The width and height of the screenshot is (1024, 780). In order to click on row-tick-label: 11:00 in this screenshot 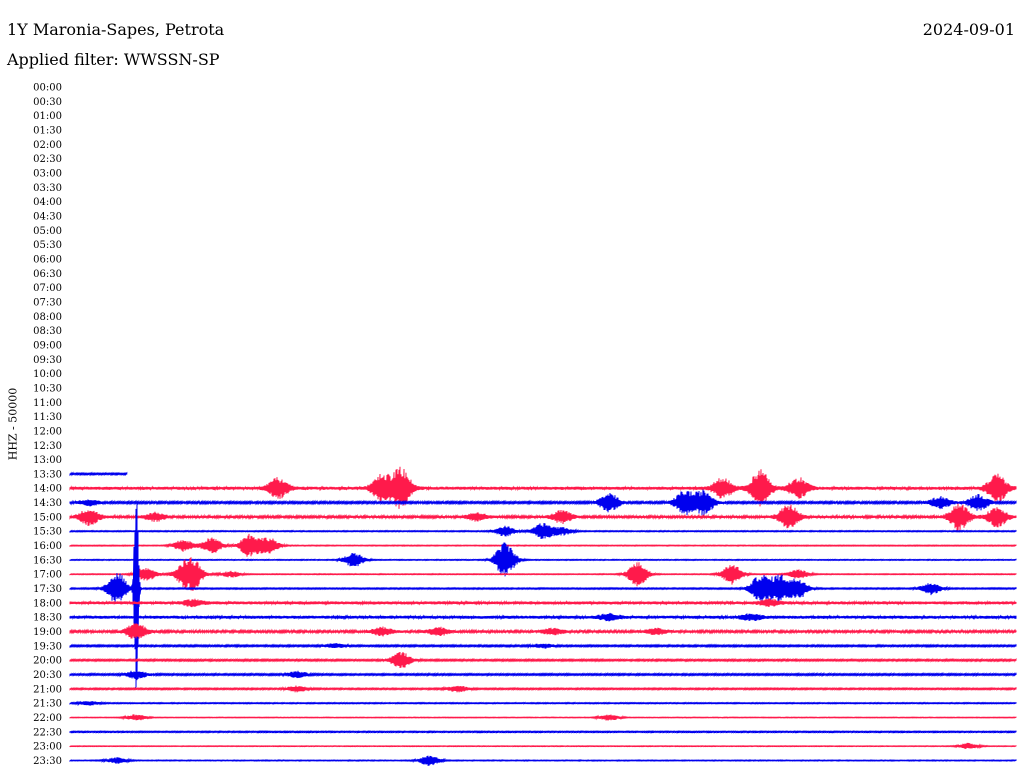, I will do `click(47, 403)`.